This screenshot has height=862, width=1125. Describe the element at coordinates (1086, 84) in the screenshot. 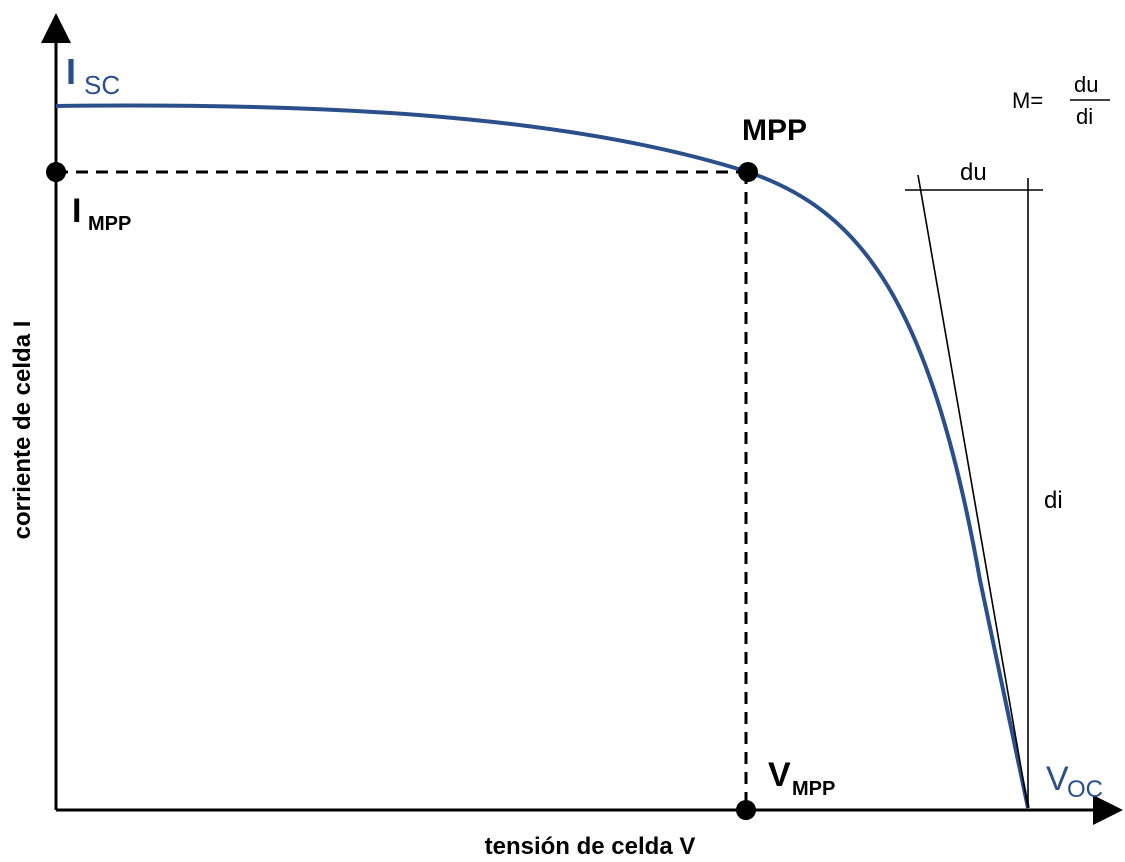

I see `formula-numerator: du` at that location.